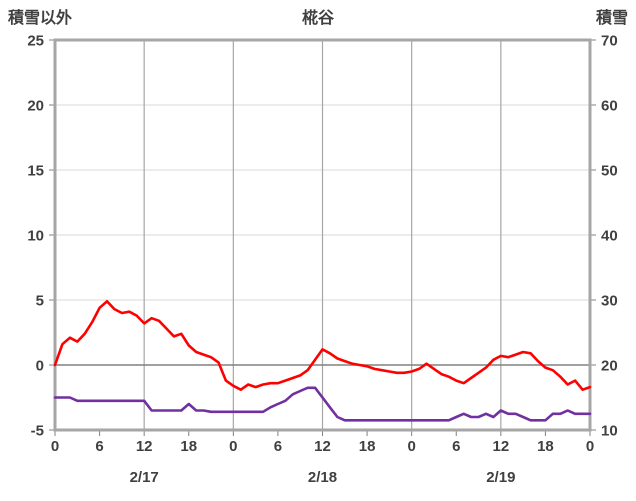  I want to click on left-axis-tick-label: 20, so click(35, 106).